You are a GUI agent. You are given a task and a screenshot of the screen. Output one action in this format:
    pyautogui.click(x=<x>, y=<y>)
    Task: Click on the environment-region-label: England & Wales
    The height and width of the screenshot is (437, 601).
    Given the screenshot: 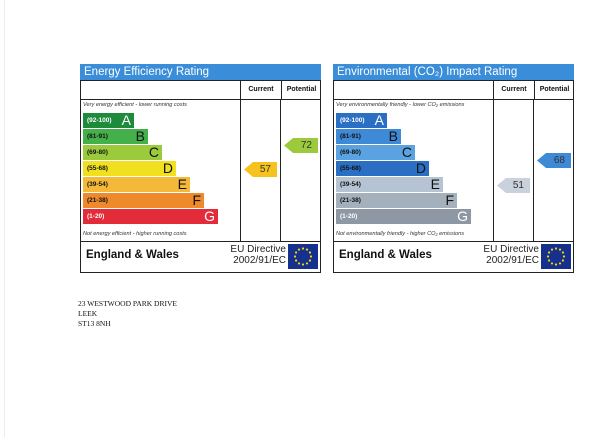 What is the action you would take?
    pyautogui.click(x=385, y=255)
    